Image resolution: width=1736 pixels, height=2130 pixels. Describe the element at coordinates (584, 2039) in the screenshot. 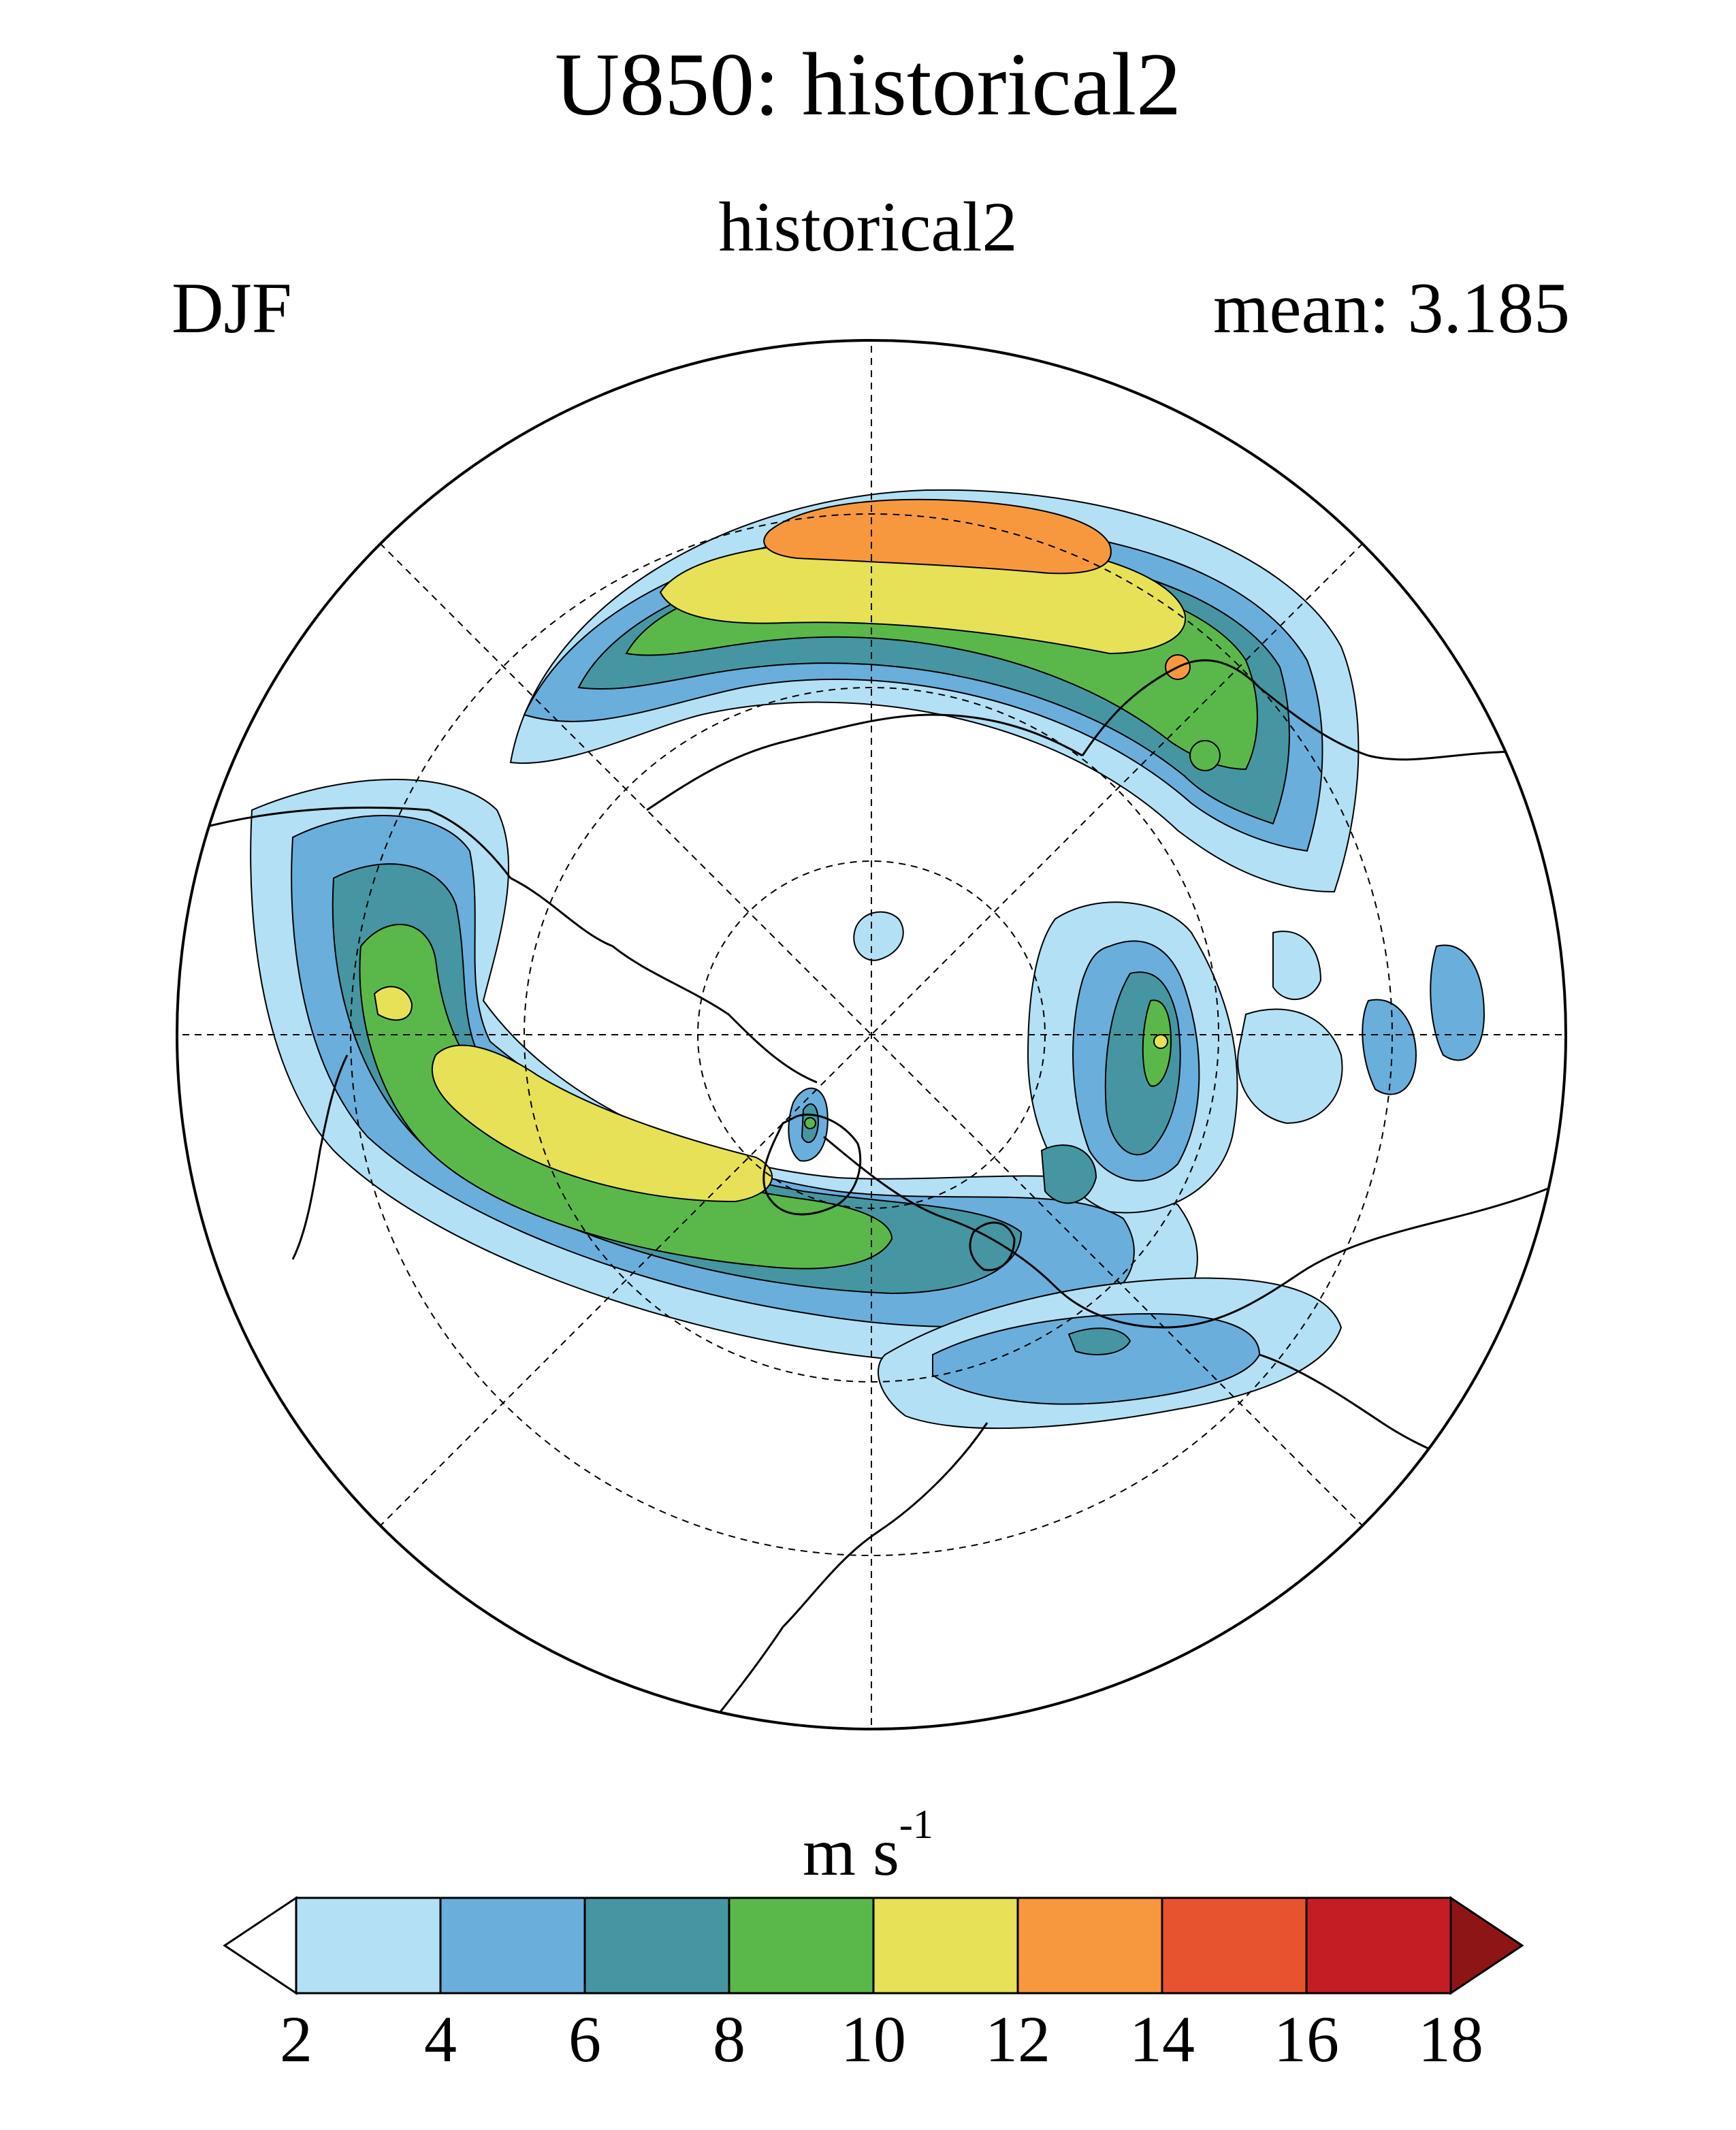

I see `colorbar-tick-label: 6` at that location.